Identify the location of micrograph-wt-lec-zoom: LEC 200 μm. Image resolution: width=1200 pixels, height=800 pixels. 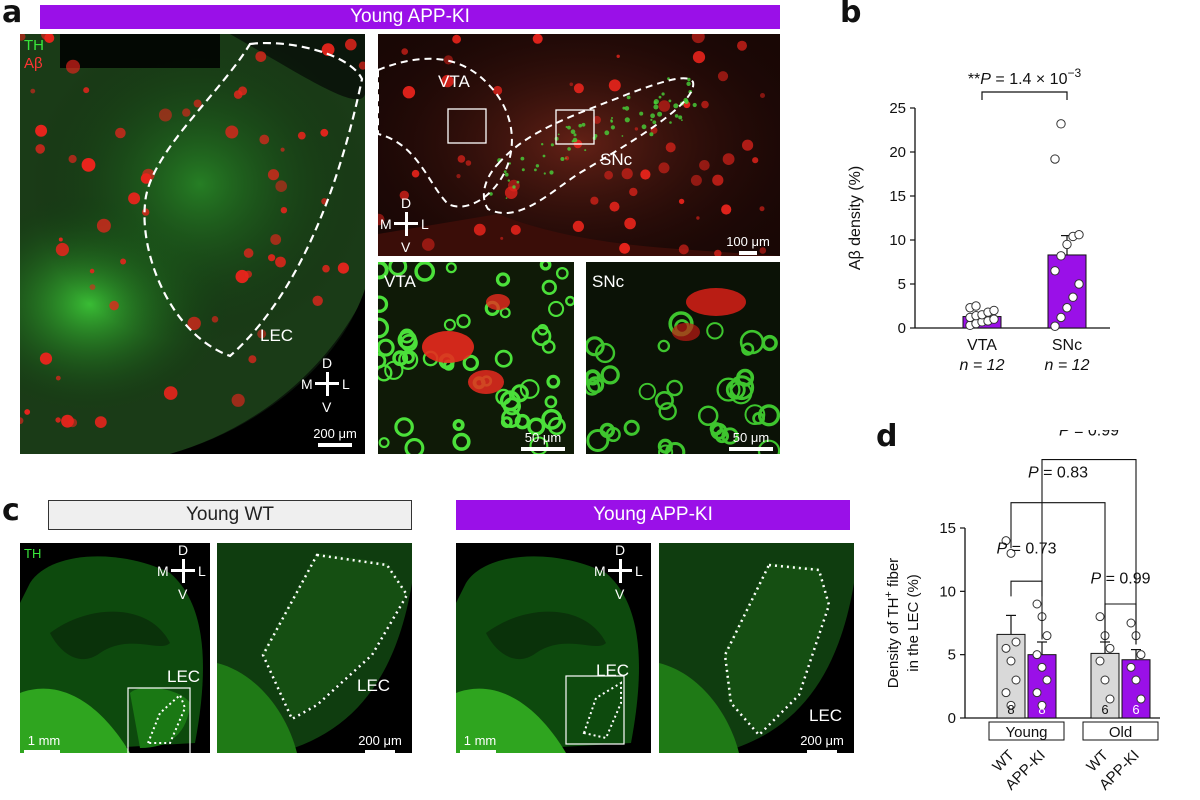
(314, 648).